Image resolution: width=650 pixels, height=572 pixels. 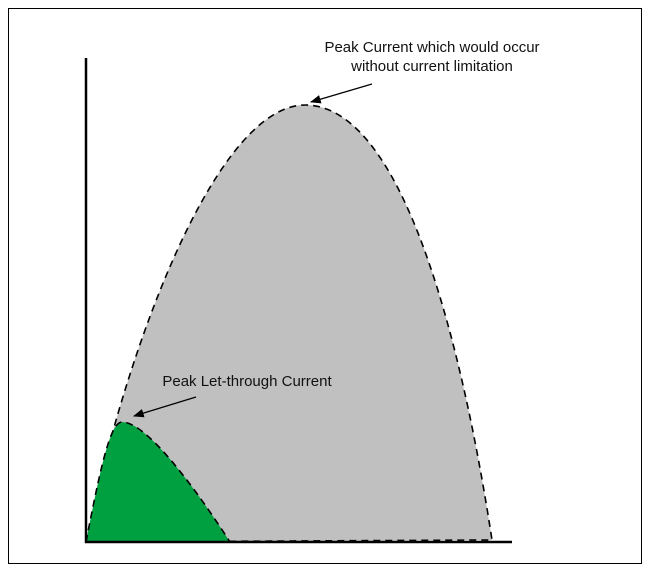 I want to click on label: Peak Let-through Current, so click(x=247, y=381).